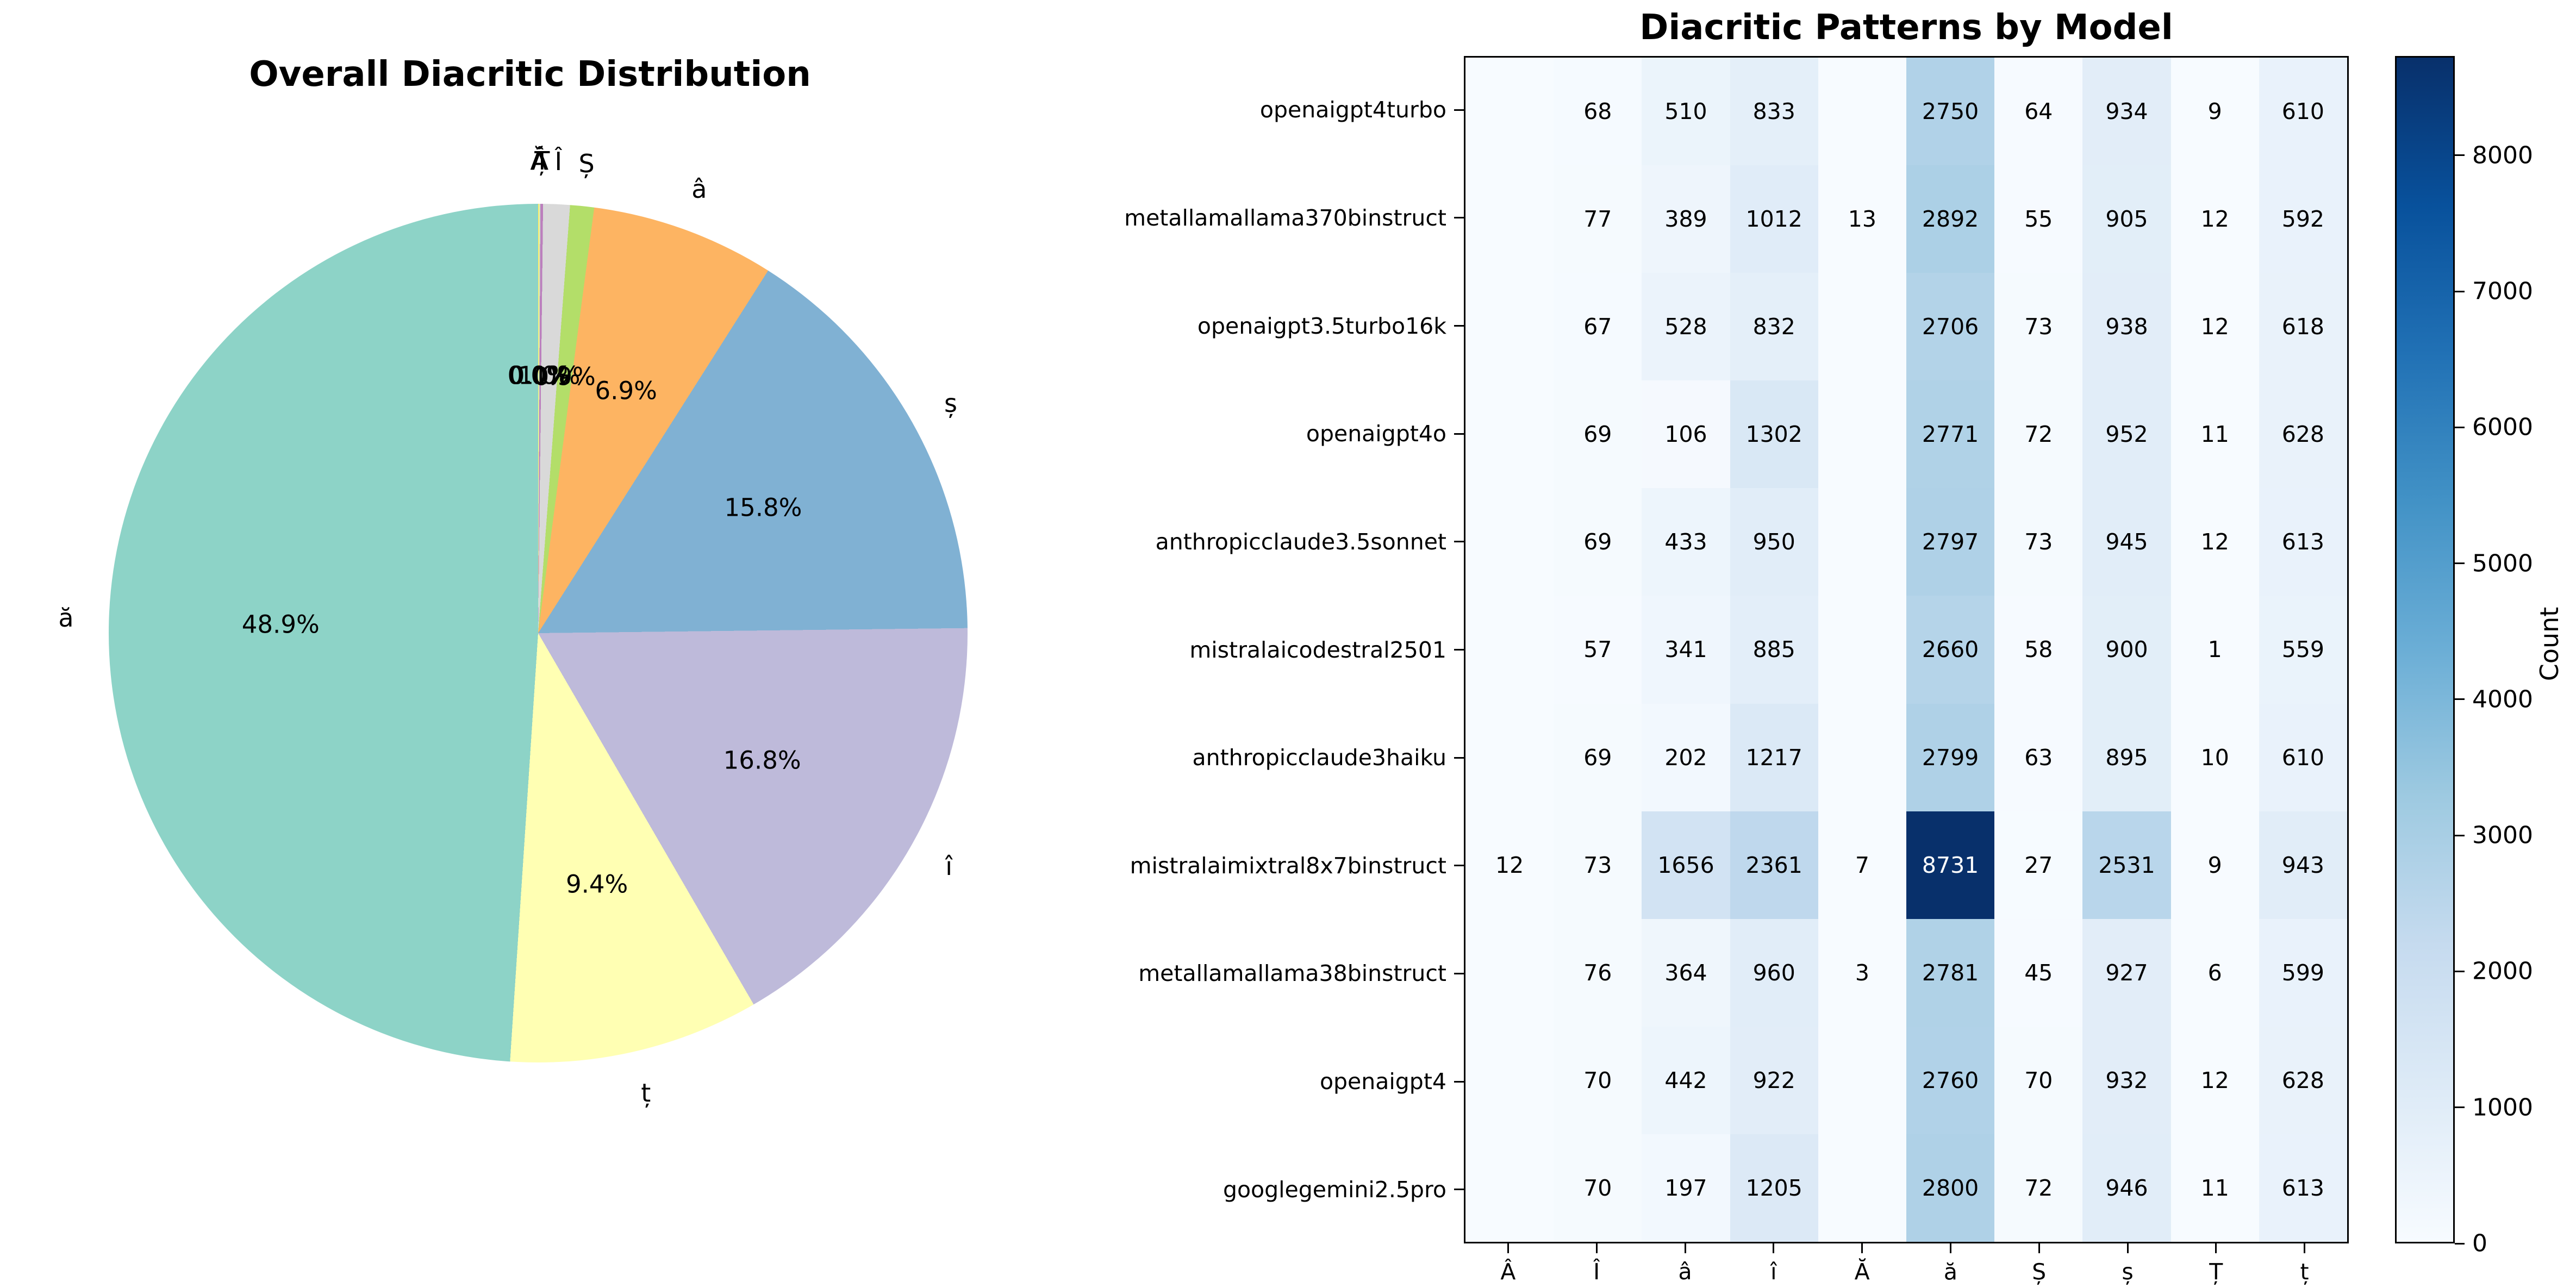 The image size is (2576, 1288). I want to click on heatmap-row-label: mistralaicodestral2501, so click(1317, 649).